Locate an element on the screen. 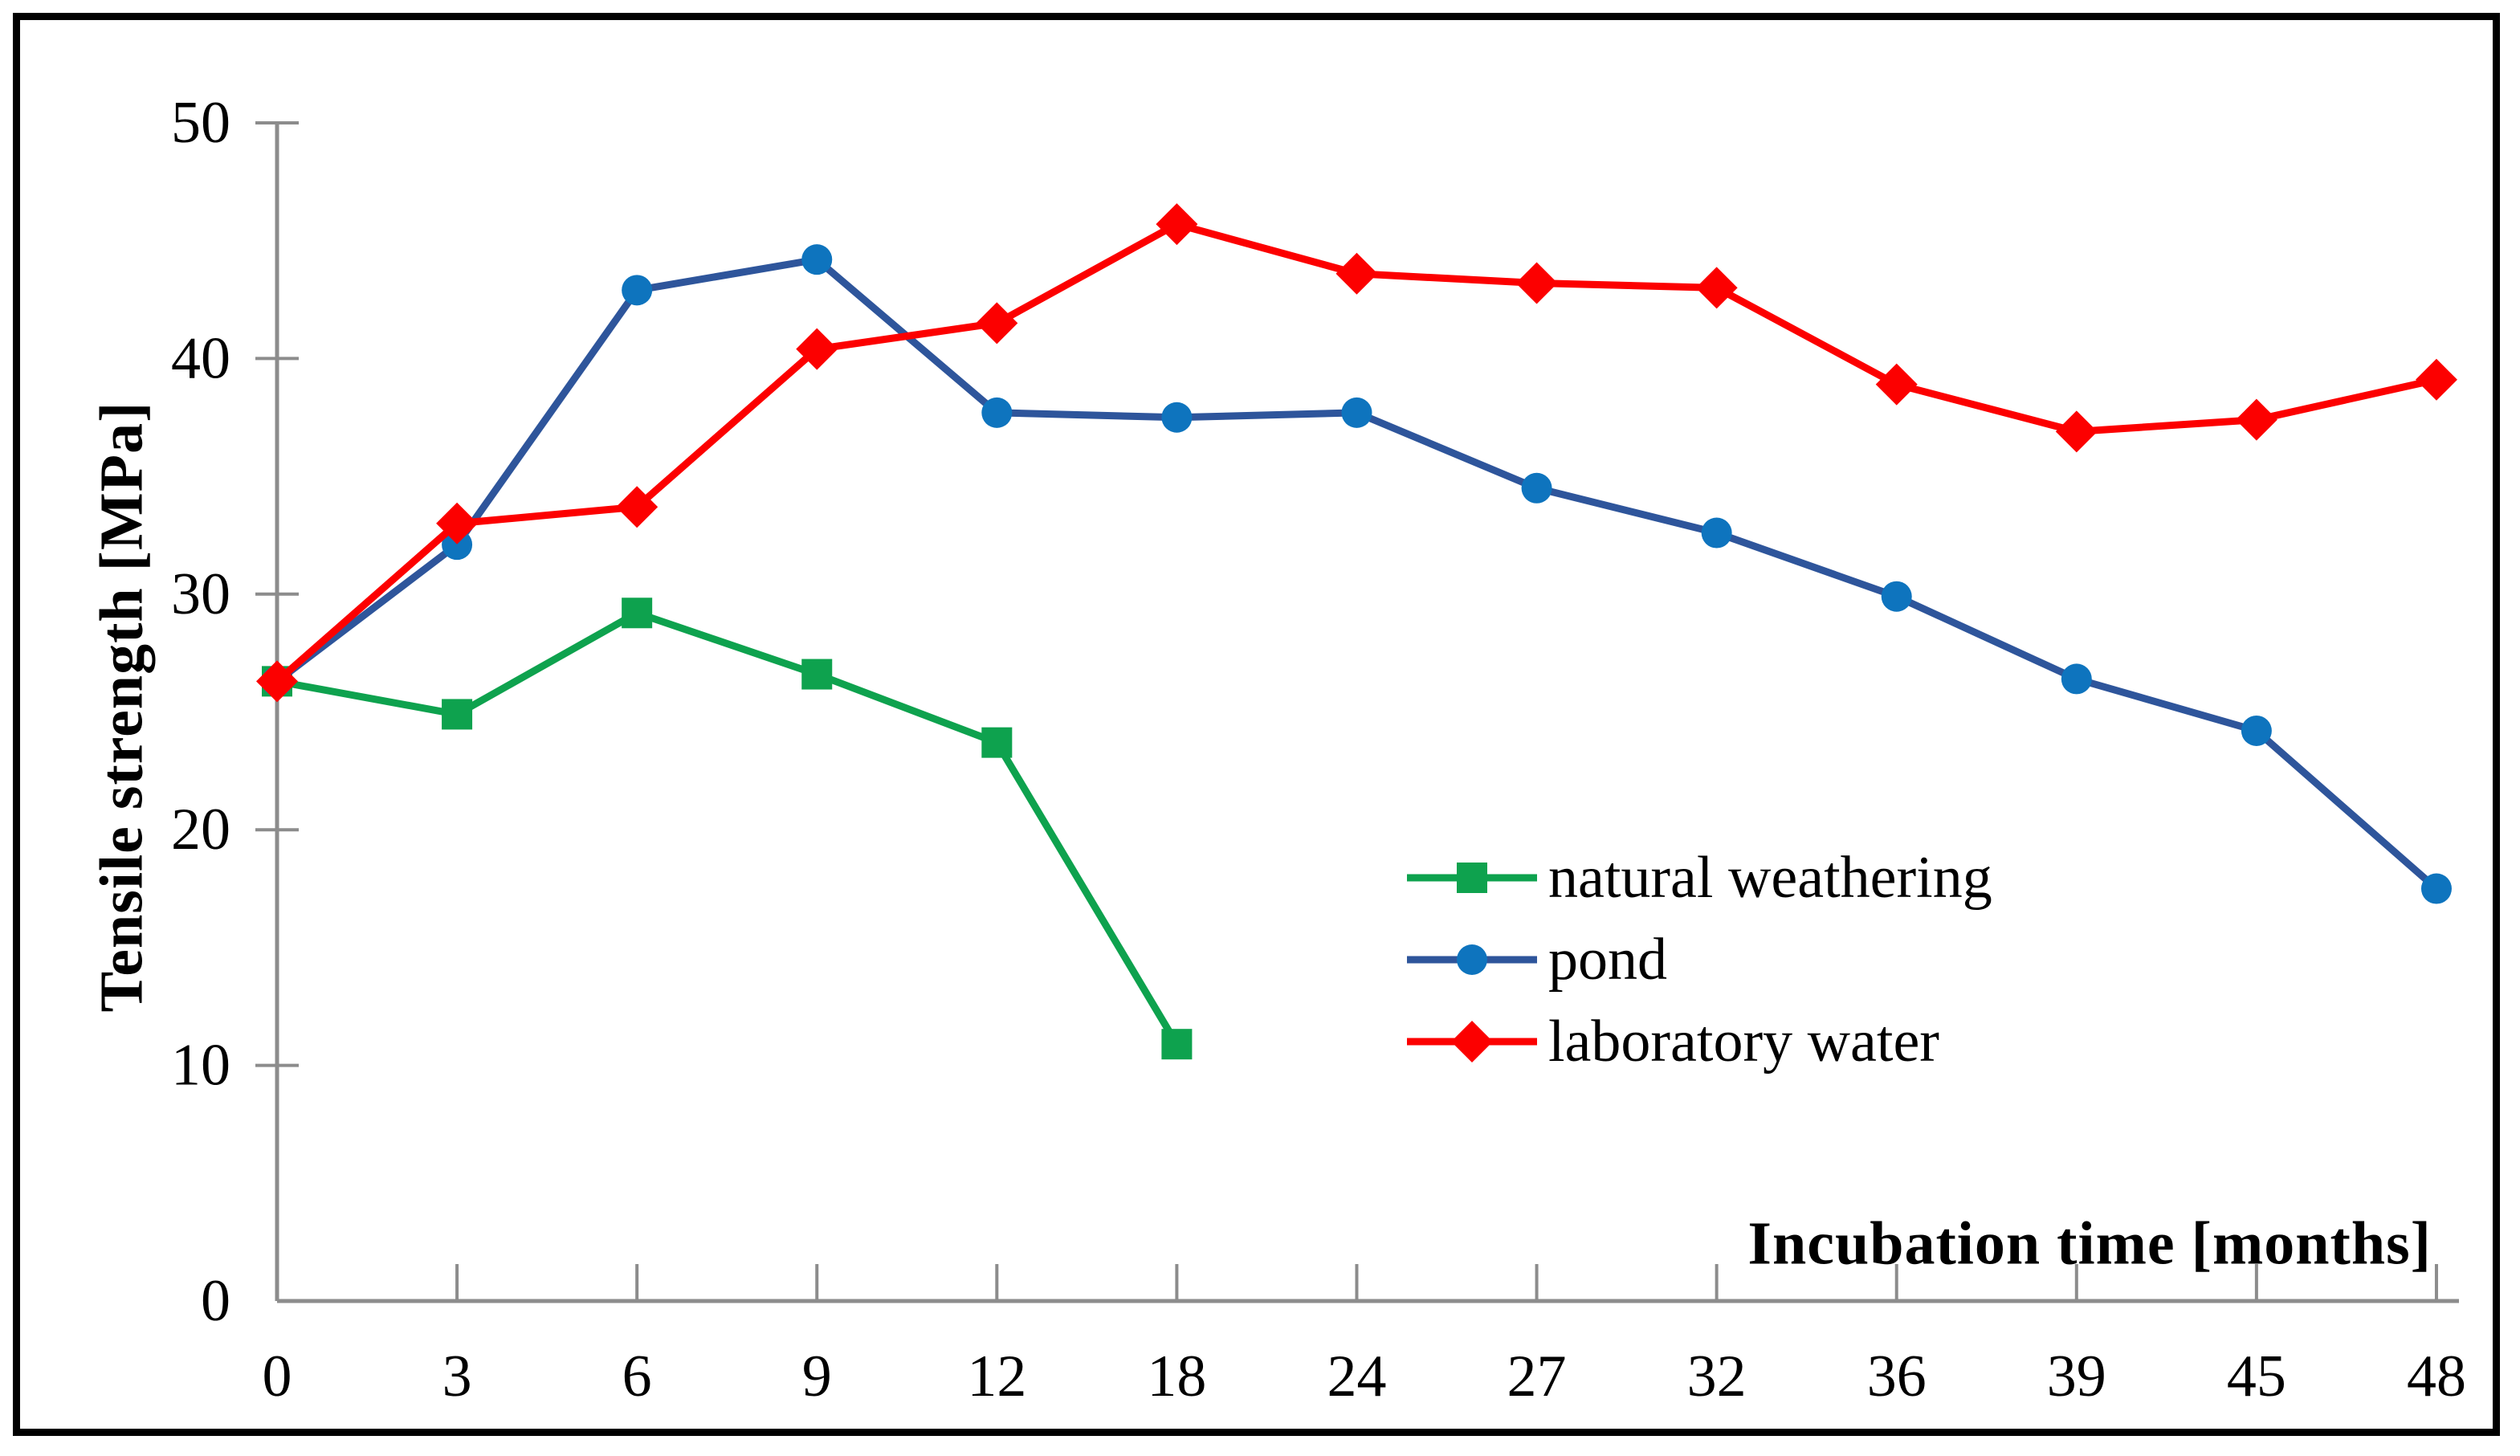  x-tick-label: 45 is located at coordinates (2256, 1376).